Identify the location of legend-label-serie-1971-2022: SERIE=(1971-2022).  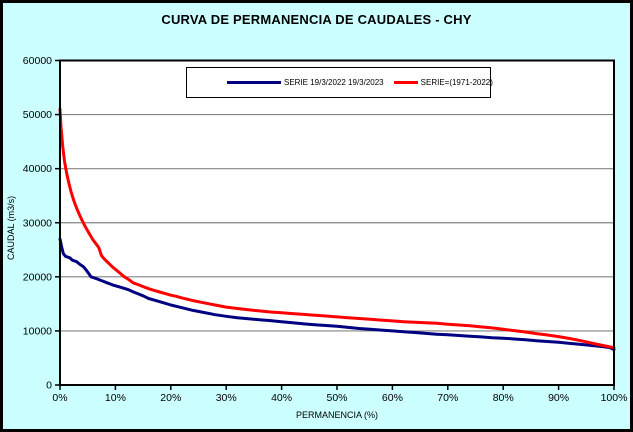
(456, 82).